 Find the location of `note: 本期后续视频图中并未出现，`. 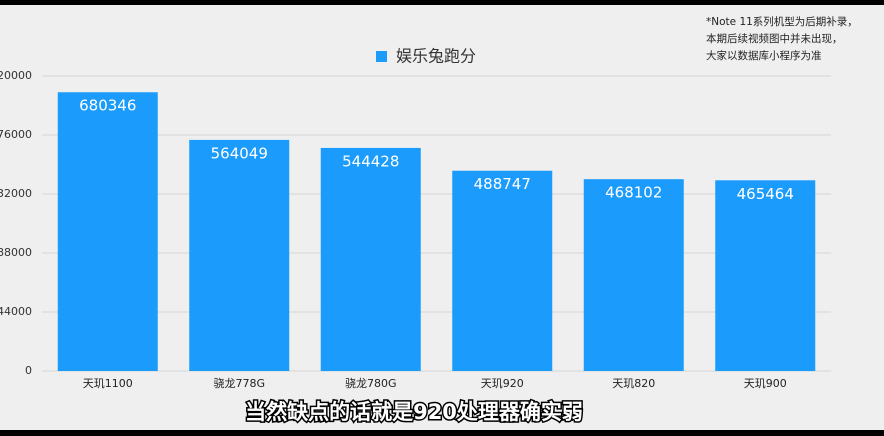

note: 本期后续视频图中并未出现， is located at coordinates (774, 38).